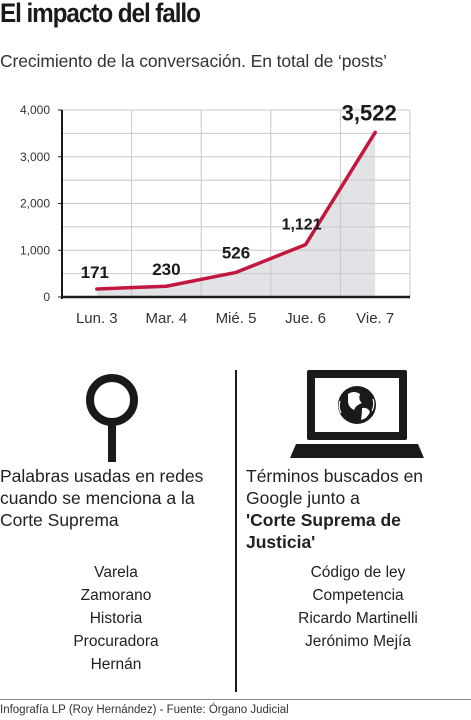 The image size is (471, 720). What do you see at coordinates (116, 595) in the screenshot?
I see `list-item: Zamorano` at bounding box center [116, 595].